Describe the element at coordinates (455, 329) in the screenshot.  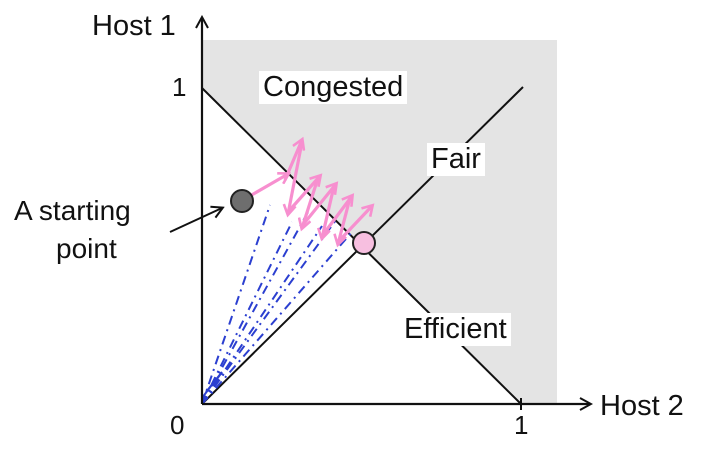
I see `efficient-label: Efficient` at that location.